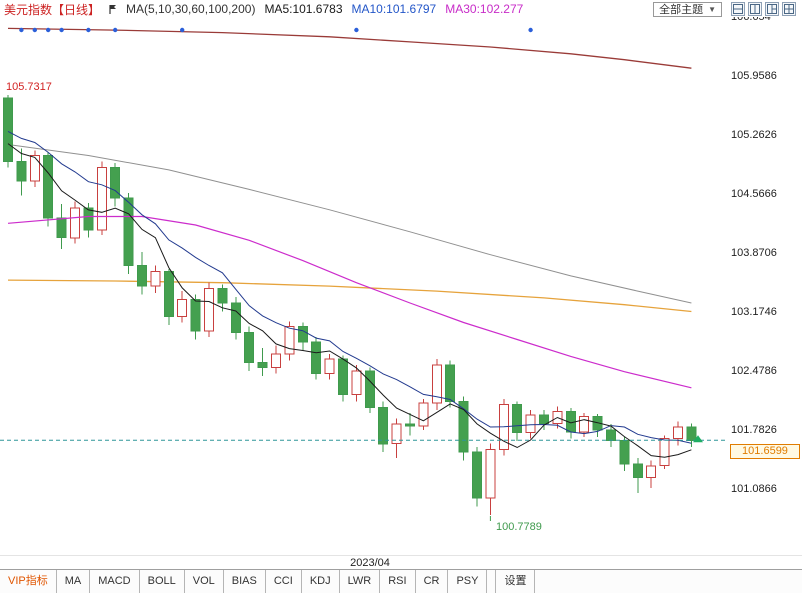 The image size is (802, 593). Describe the element at coordinates (394, 9) in the screenshot. I see `ma10-value: MA10:101.6797` at that location.